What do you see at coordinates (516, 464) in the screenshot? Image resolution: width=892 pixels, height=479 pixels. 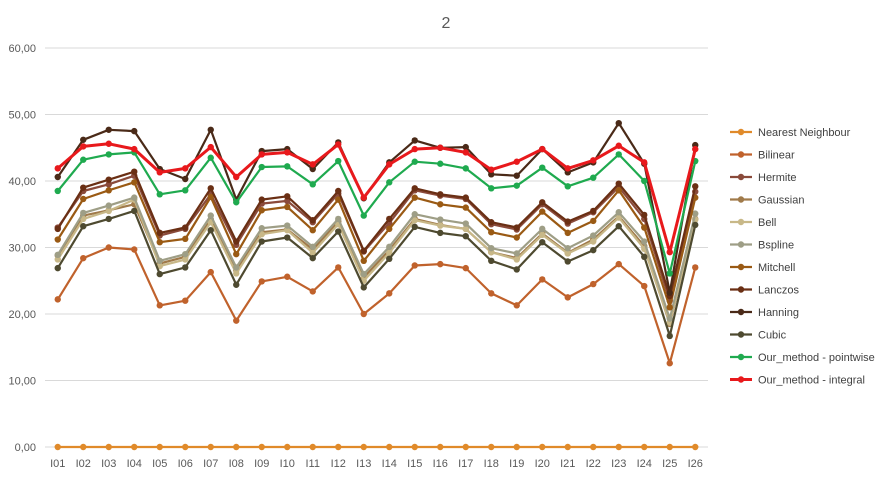 I see `x-tick-label: I19` at bounding box center [516, 464].